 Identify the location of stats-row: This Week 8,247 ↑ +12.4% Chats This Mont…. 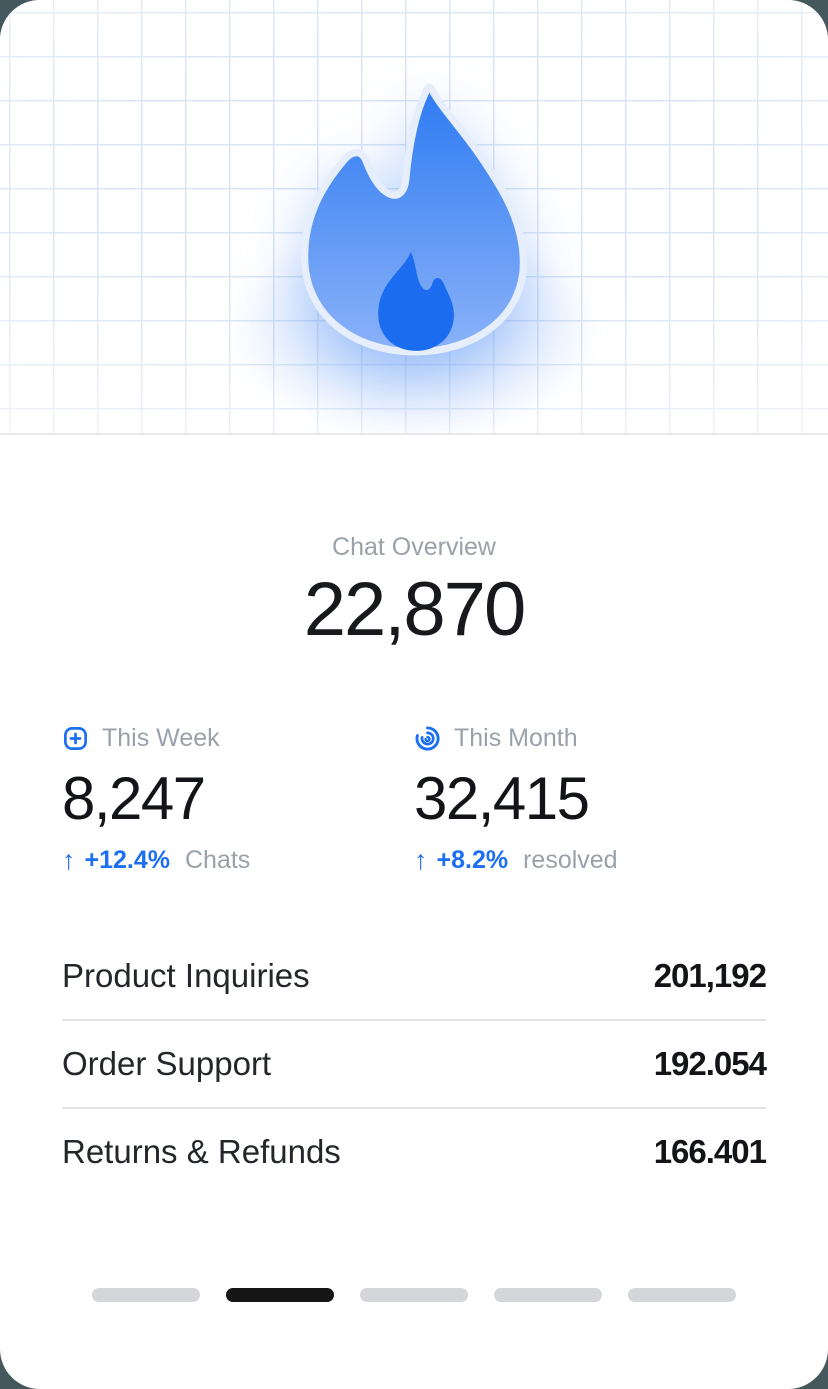
(414, 799).